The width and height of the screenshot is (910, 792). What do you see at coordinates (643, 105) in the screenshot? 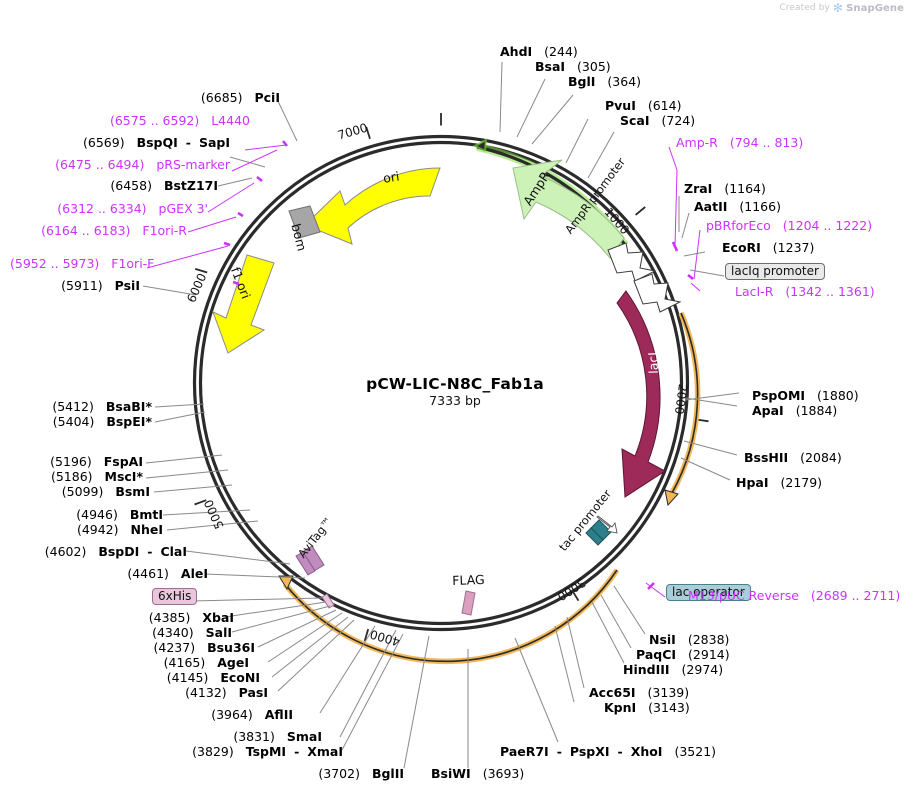
I see `enzyme-label-pvuI: PvuI (614)` at bounding box center [643, 105].